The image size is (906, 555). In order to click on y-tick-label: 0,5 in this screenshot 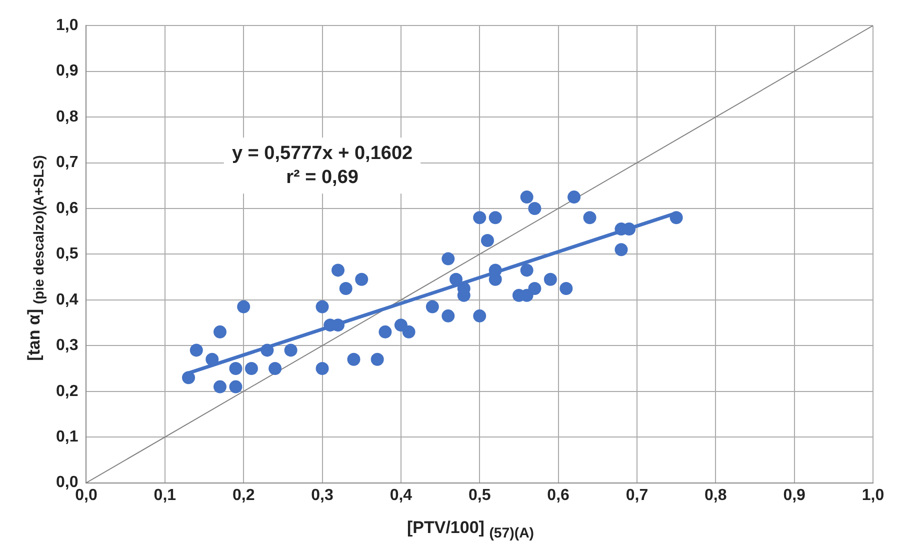, I will do `click(67, 254)`.